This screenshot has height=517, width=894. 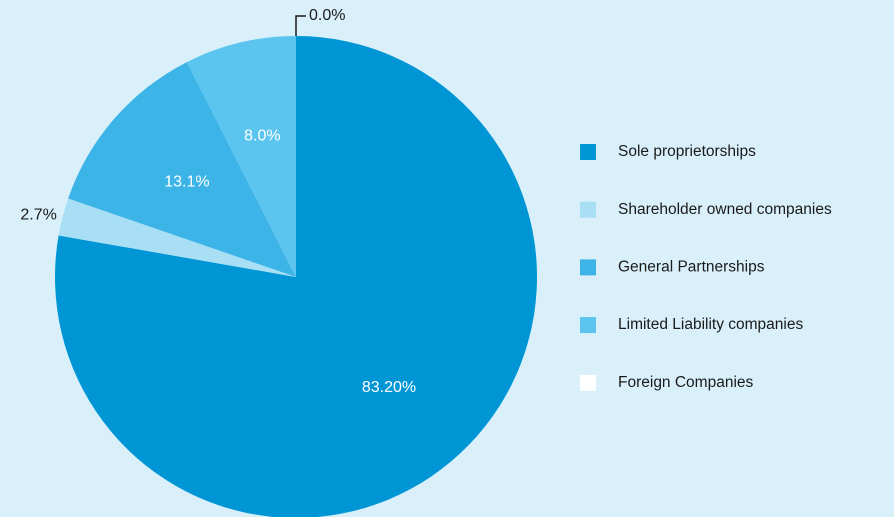 What do you see at coordinates (186, 181) in the screenshot?
I see `slice-label: 13.1%` at bounding box center [186, 181].